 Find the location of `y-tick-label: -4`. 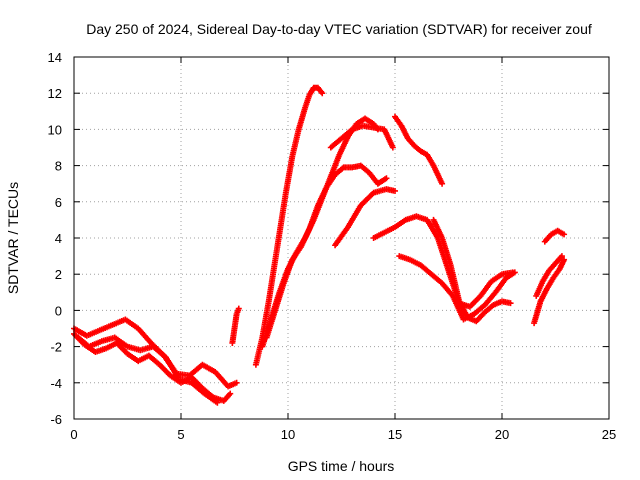

y-tick-label: -4 is located at coordinates (56, 383).